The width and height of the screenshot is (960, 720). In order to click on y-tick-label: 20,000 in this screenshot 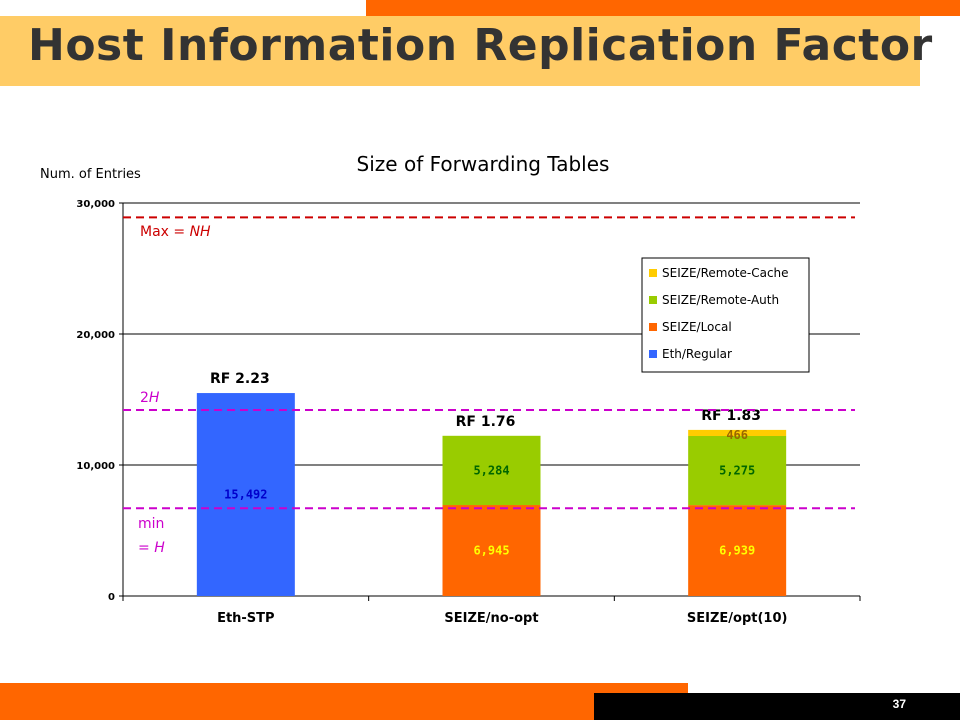, I will do `click(95, 335)`.